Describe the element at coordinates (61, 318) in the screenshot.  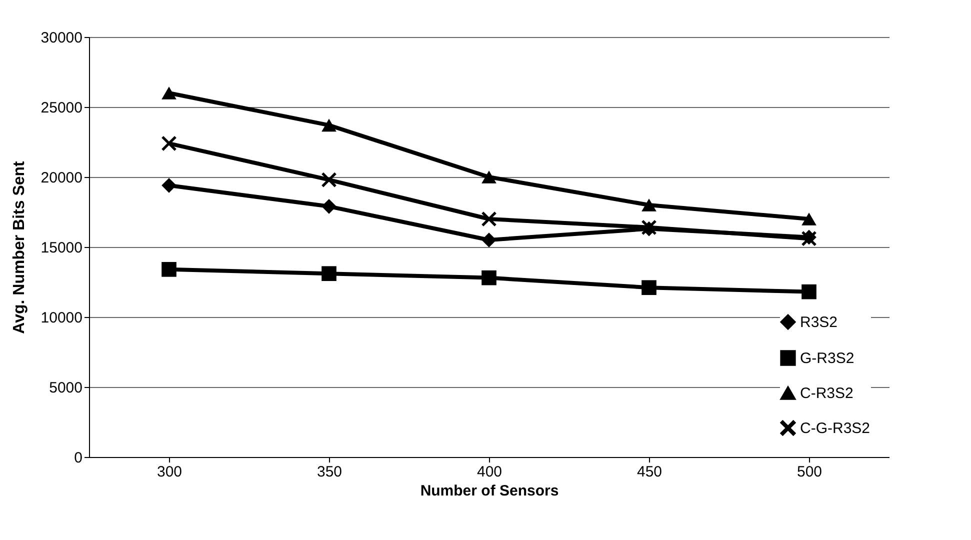
I see `y-tick-label: 10000` at that location.